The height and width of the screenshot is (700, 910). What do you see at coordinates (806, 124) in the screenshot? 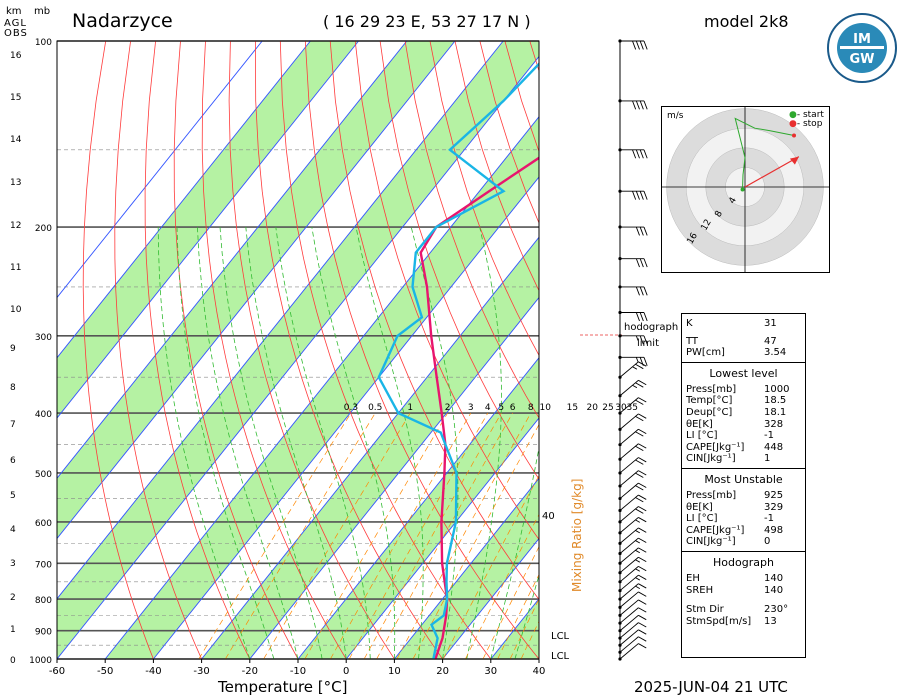
I see `legend-stop: ●- stop` at bounding box center [806, 124].